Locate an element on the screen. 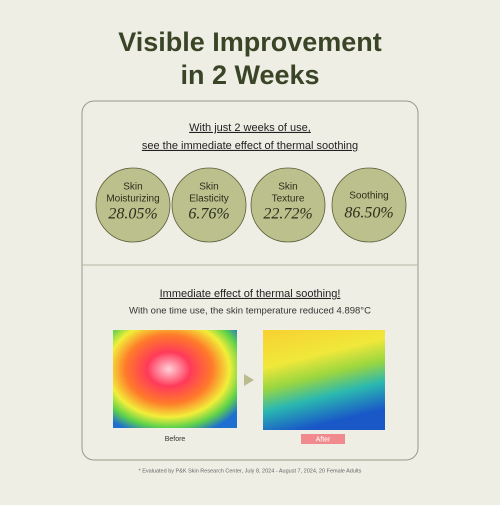 This screenshot has width=500, height=505. after-image is located at coordinates (324, 380).